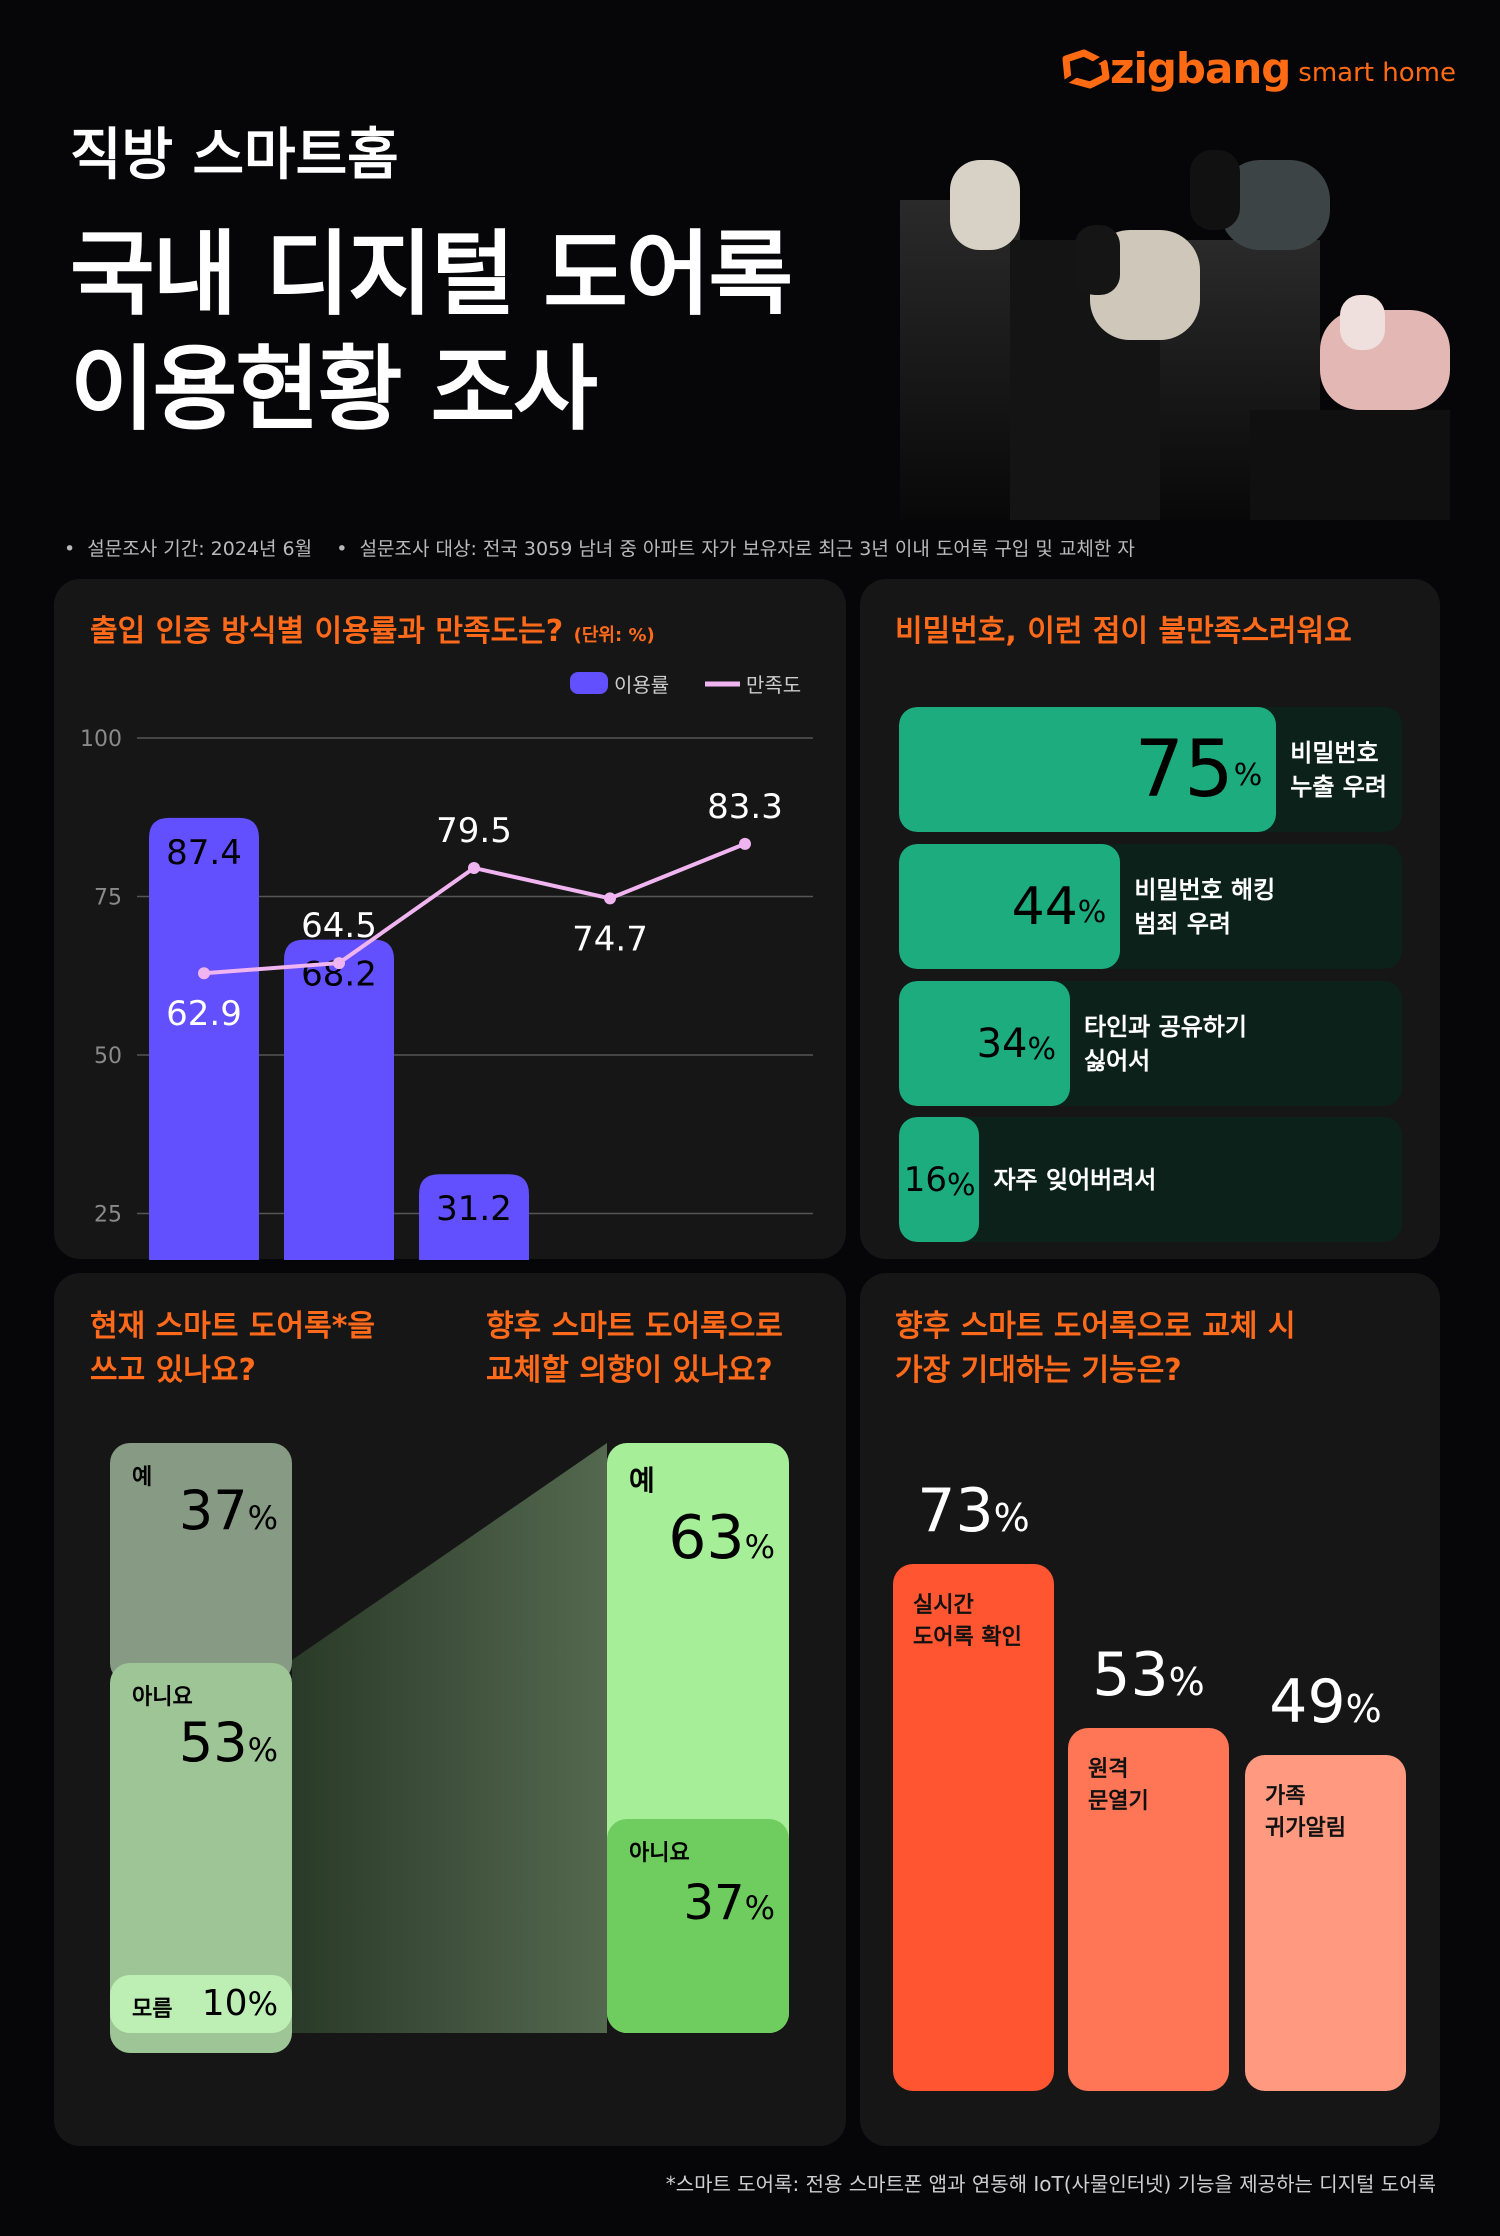 The width and height of the screenshot is (1500, 2236). I want to click on y-tick-label: 50, so click(108, 1056).